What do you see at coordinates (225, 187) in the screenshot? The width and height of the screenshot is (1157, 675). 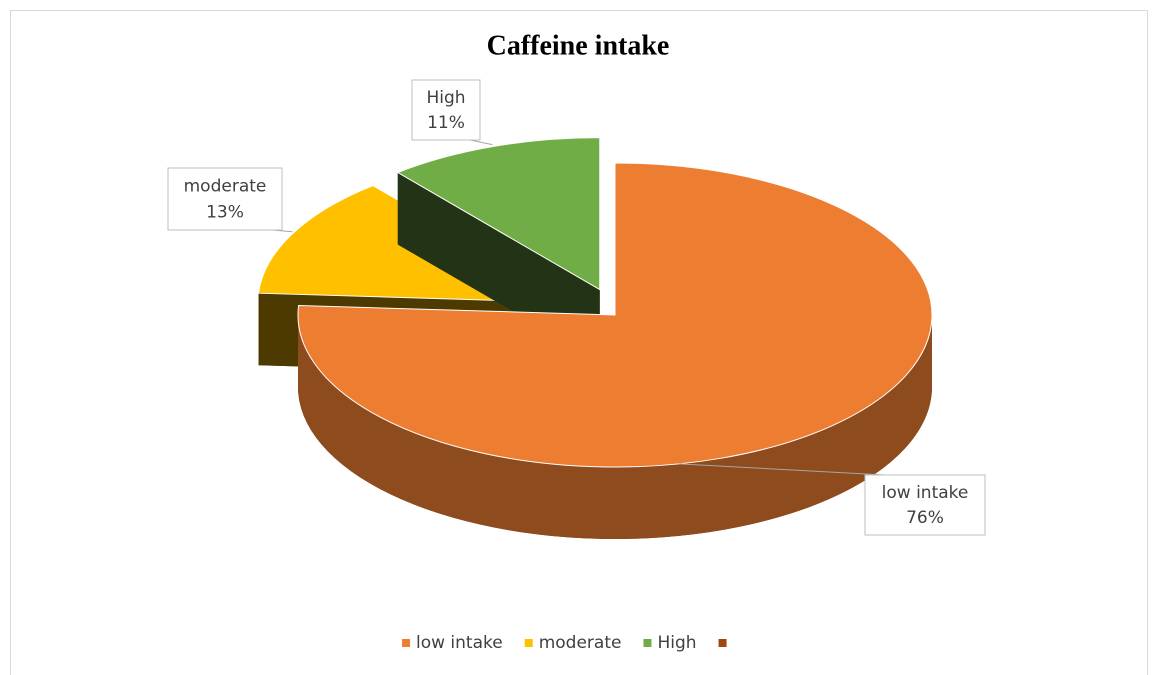 I see `label-category: moderate` at bounding box center [225, 187].